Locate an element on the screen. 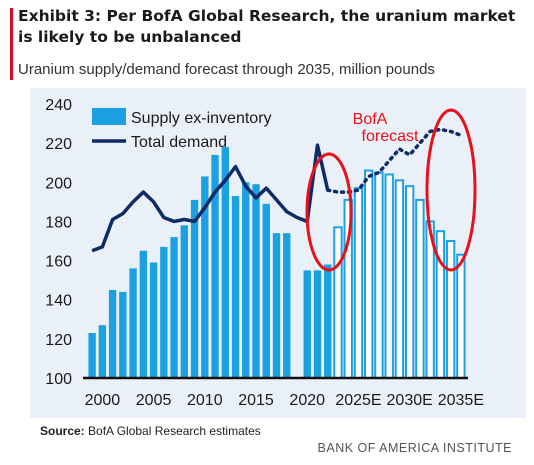 This screenshot has height=465, width=534. annotation-bofa: BofA is located at coordinates (370, 119).